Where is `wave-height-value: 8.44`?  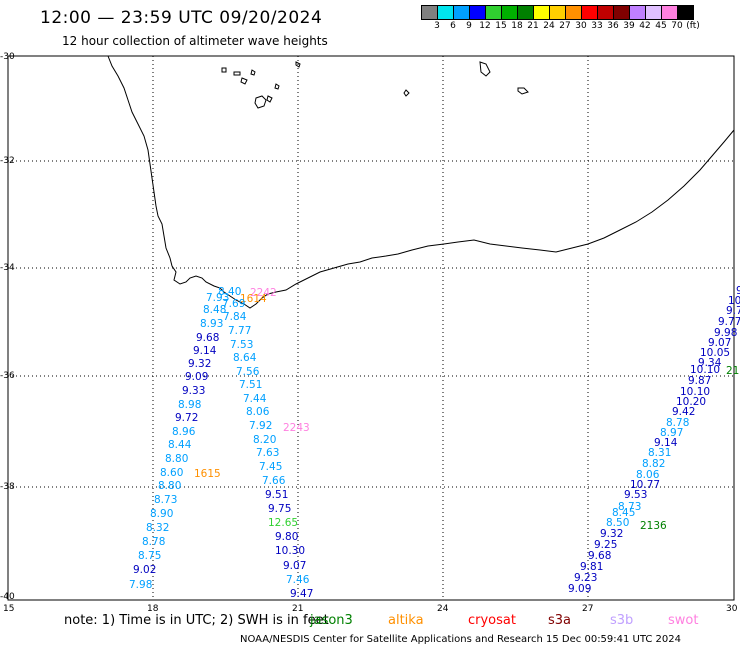 wave-height-value: 8.44 is located at coordinates (180, 445).